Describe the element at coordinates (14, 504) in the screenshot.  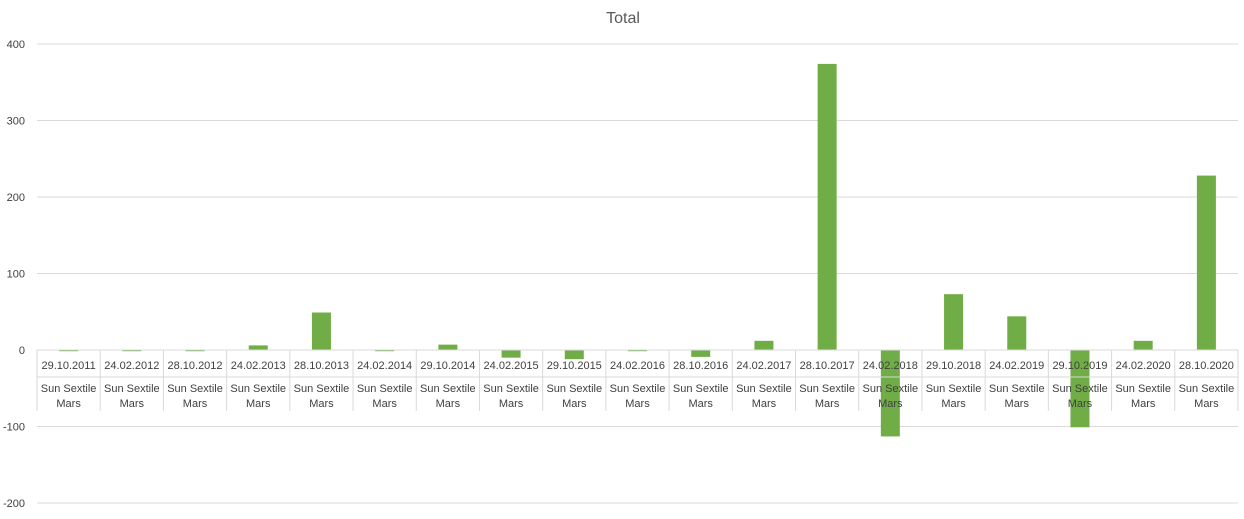
I see `y-tick-label: -200` at that location.